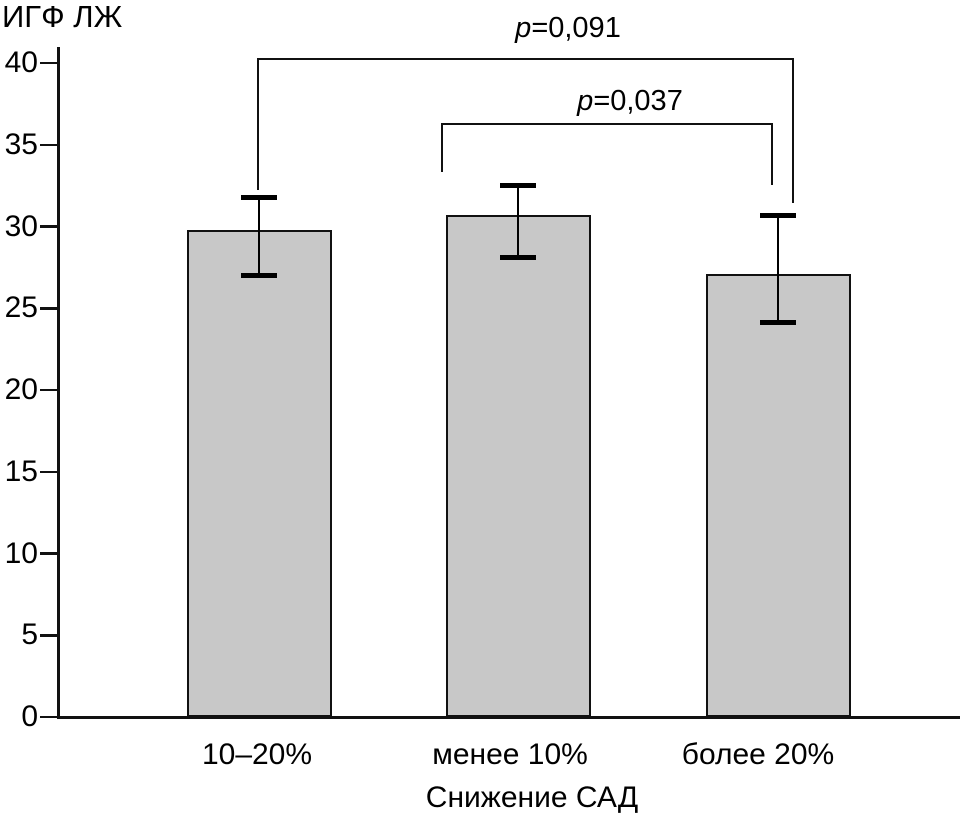  What do you see at coordinates (532, 797) in the screenshot?
I see `x-axis-title: Снижение САД` at bounding box center [532, 797].